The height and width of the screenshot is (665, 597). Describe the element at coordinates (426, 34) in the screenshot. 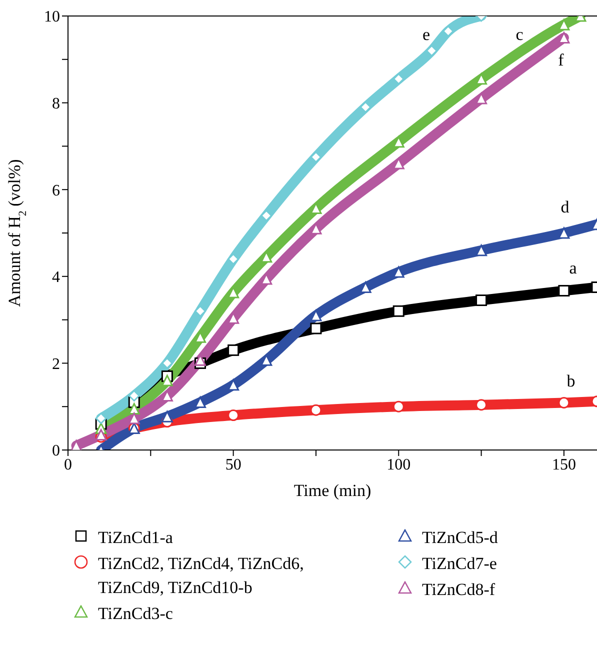

I see `annotation: e` at that location.